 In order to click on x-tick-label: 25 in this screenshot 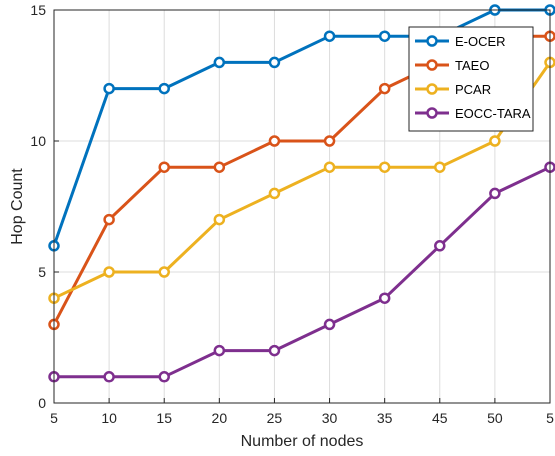, I will do `click(275, 418)`.